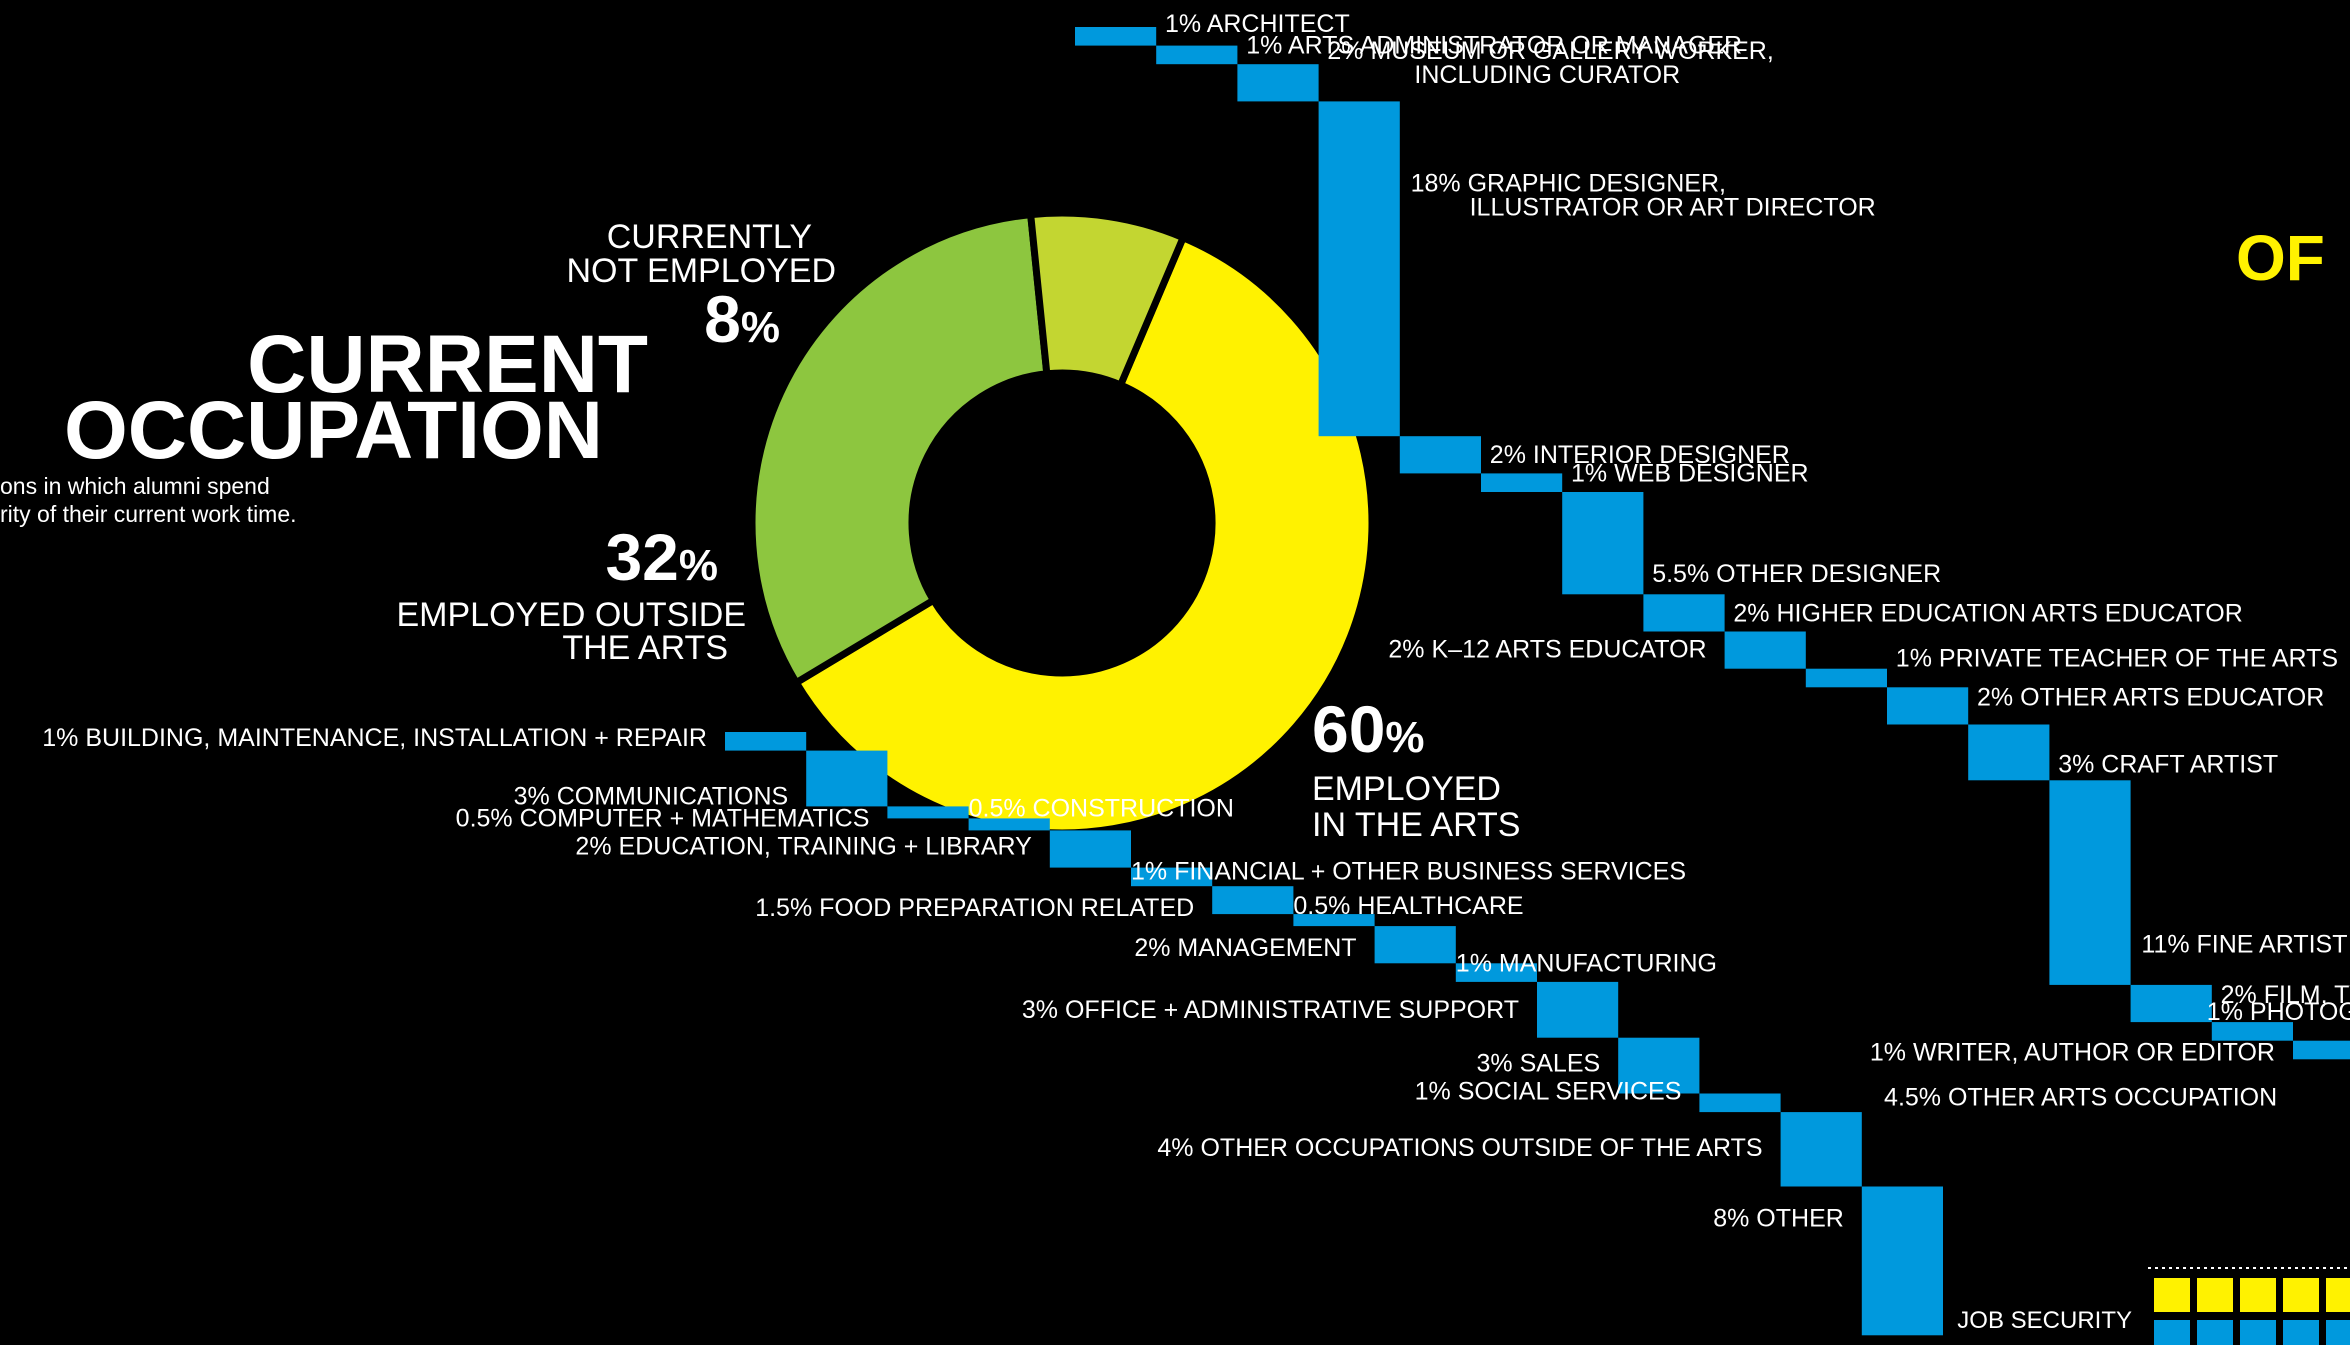  I want to click on bar-label-4: 0.5% CONSTRUCTION, so click(1101, 808).